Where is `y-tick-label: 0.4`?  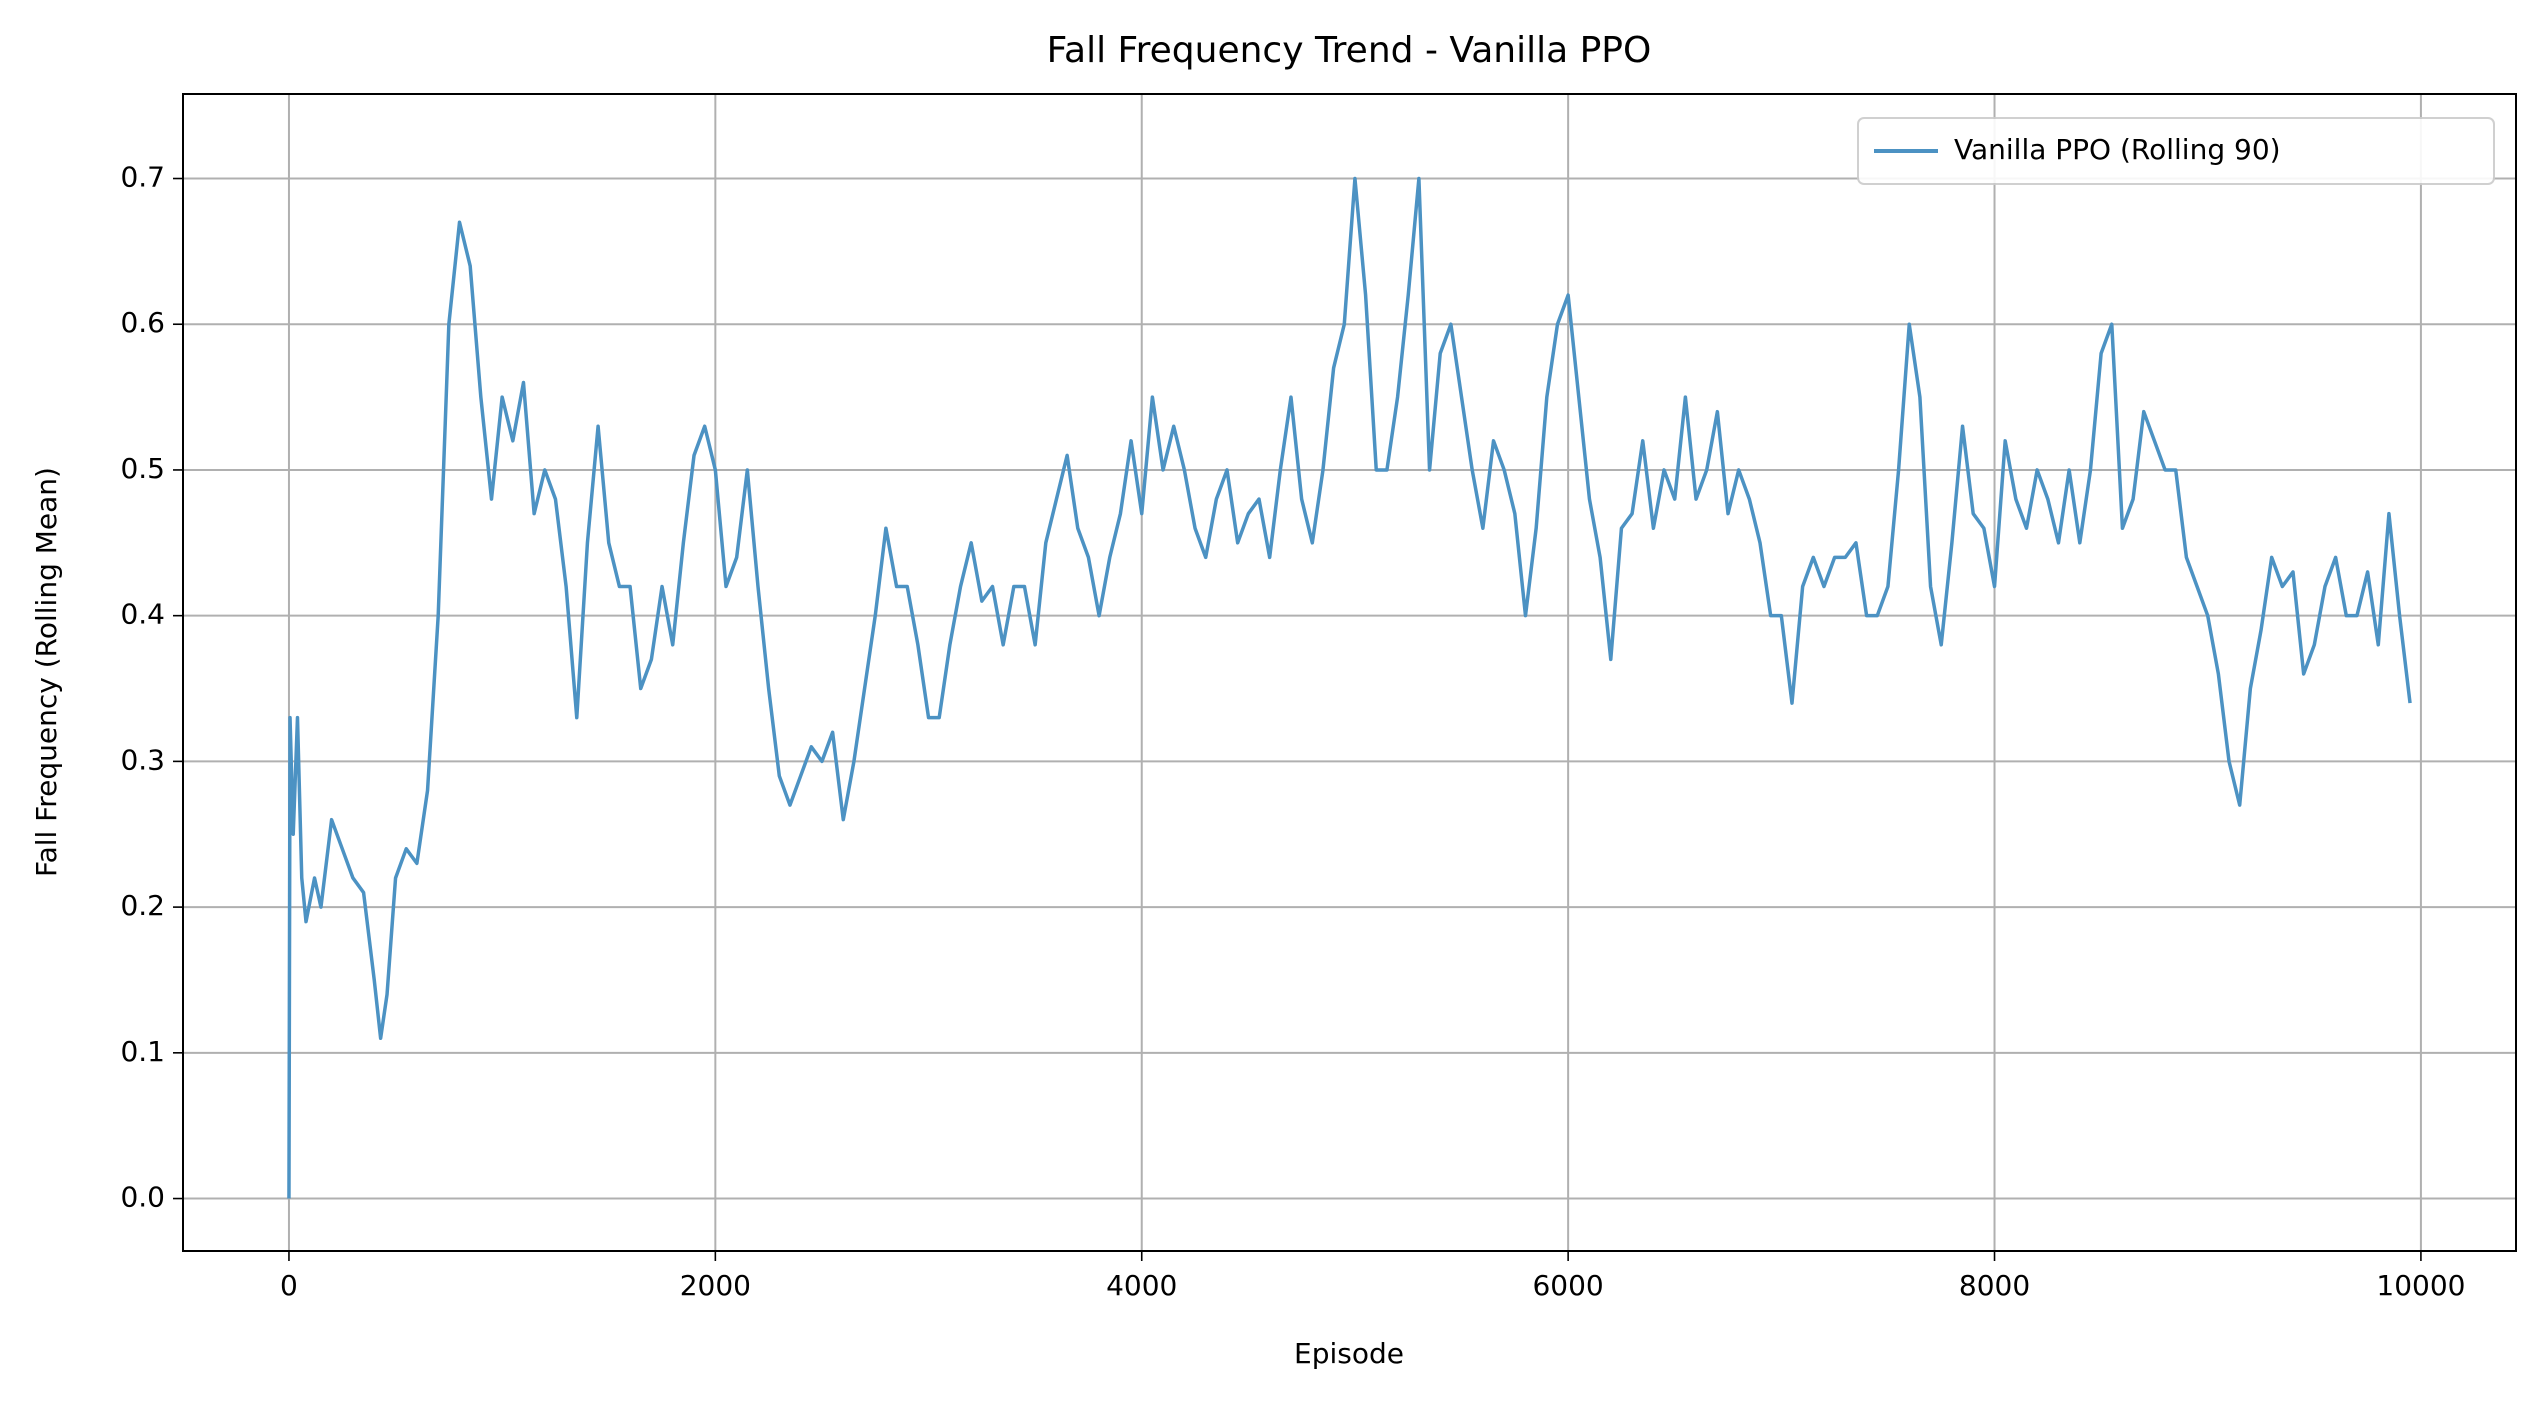
y-tick-label: 0.4 is located at coordinates (142, 614).